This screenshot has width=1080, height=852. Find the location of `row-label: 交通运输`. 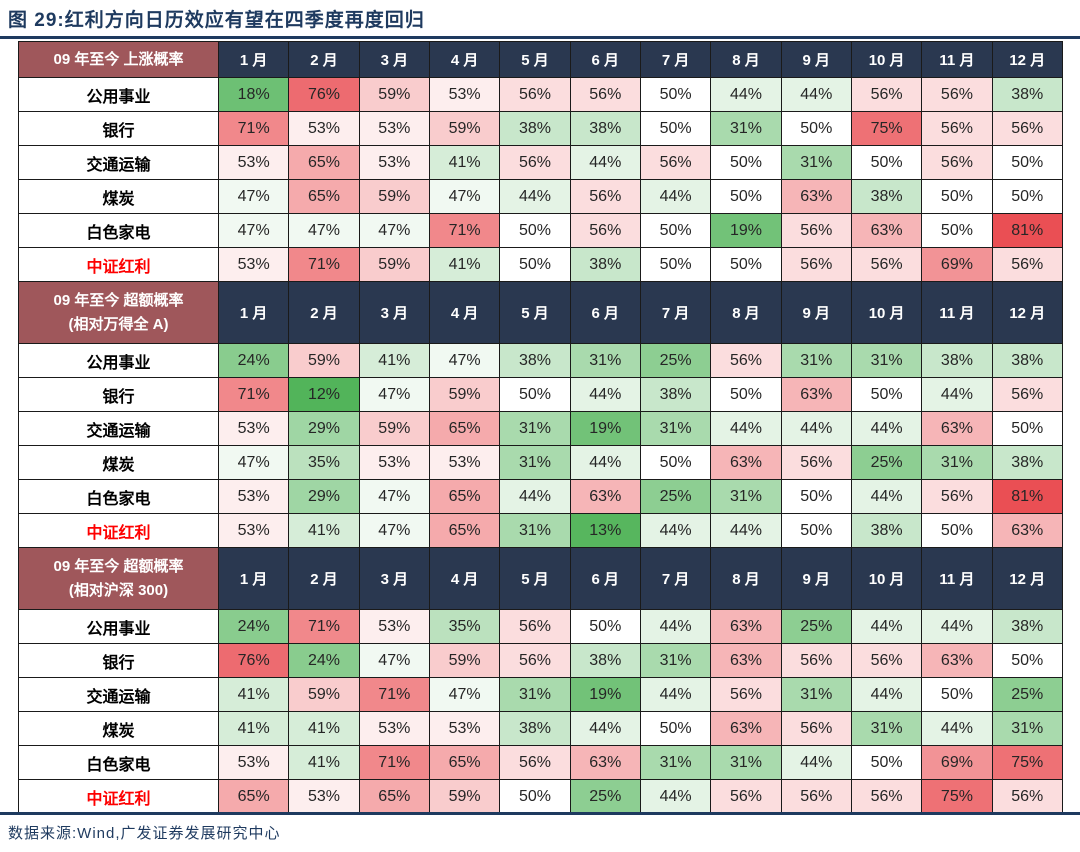

row-label: 交通运输 is located at coordinates (118, 694).